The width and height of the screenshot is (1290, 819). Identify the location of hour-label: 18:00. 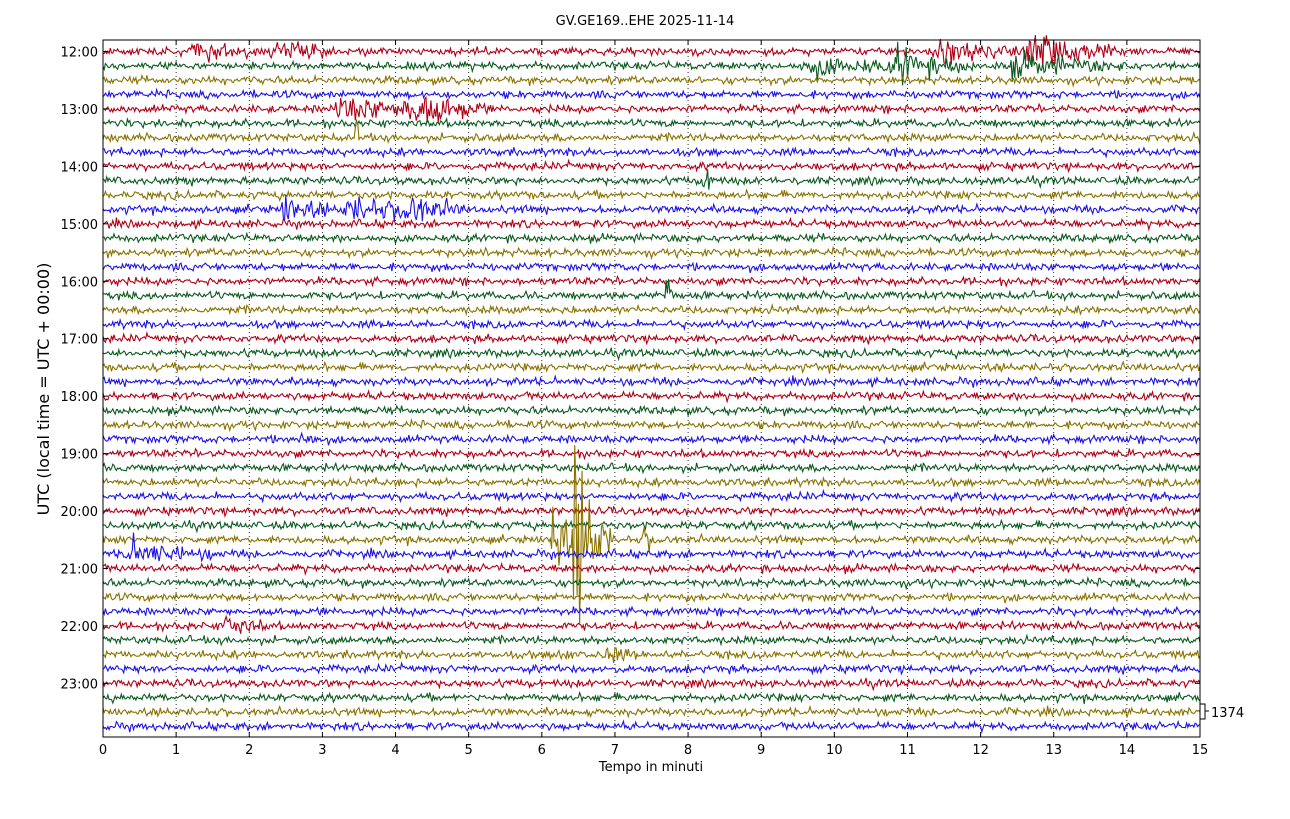
(79, 397).